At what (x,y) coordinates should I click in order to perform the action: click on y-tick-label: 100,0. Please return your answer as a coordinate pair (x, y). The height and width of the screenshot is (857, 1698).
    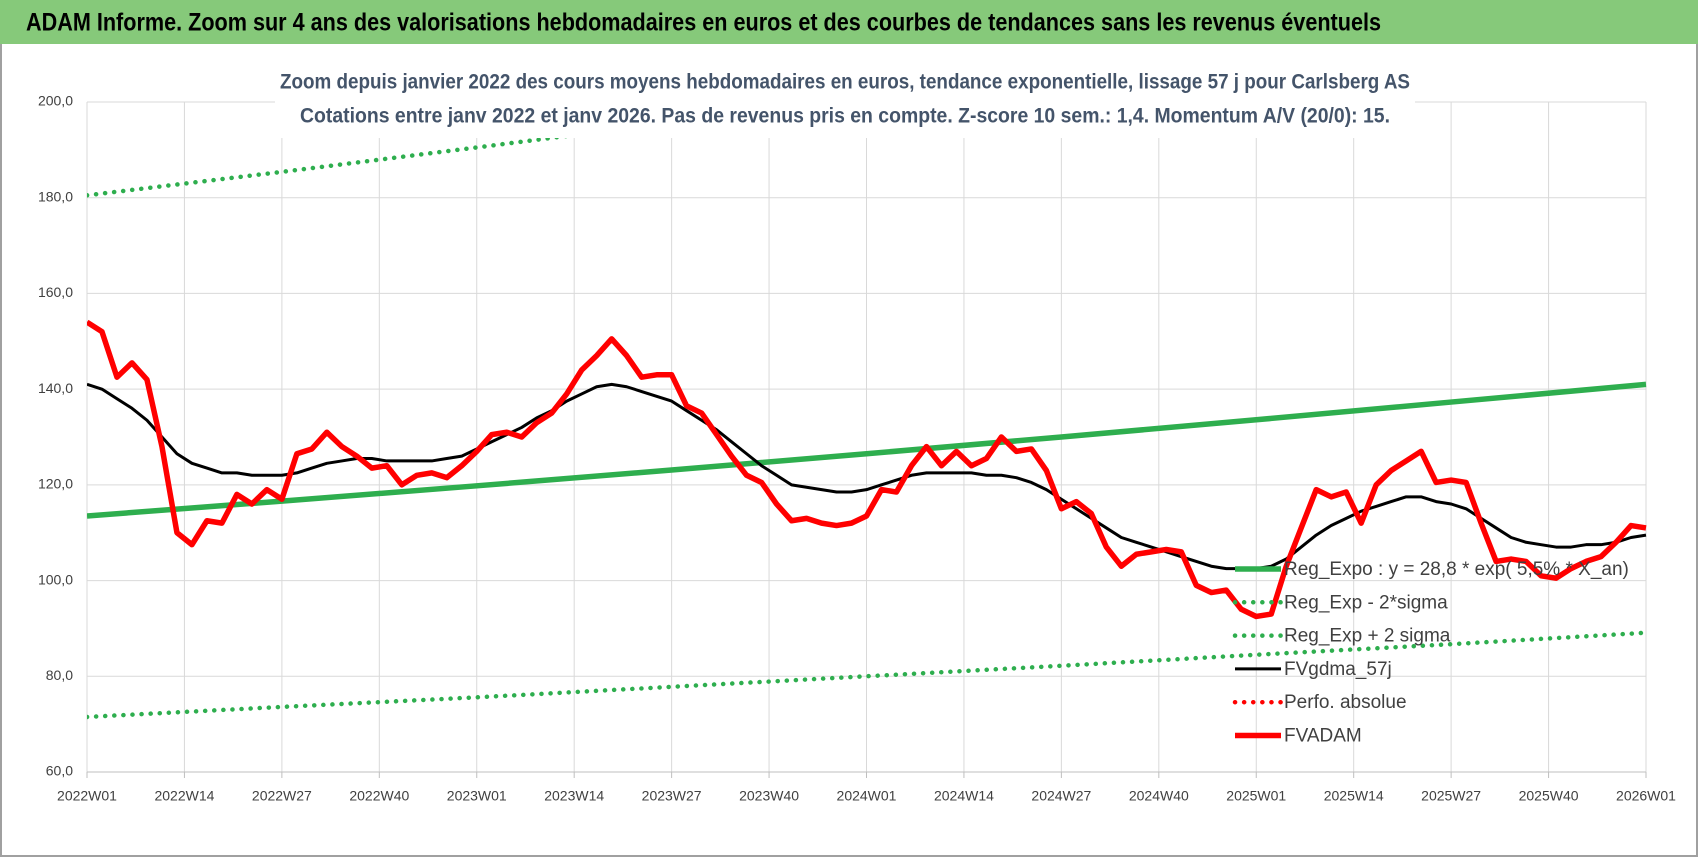
    Looking at the image, I should click on (55, 579).